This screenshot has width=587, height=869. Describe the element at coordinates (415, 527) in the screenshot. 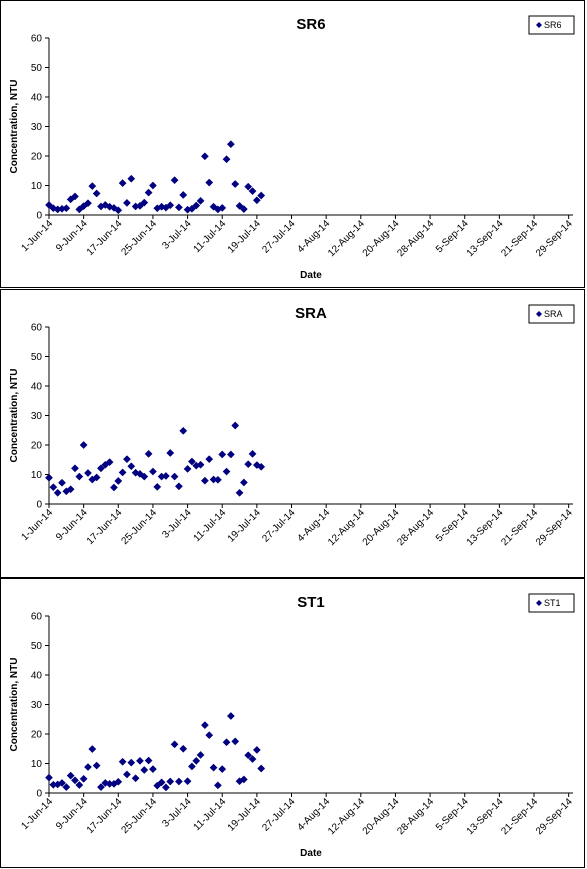

I see `x-tick-label: 28-Aug-14` at that location.